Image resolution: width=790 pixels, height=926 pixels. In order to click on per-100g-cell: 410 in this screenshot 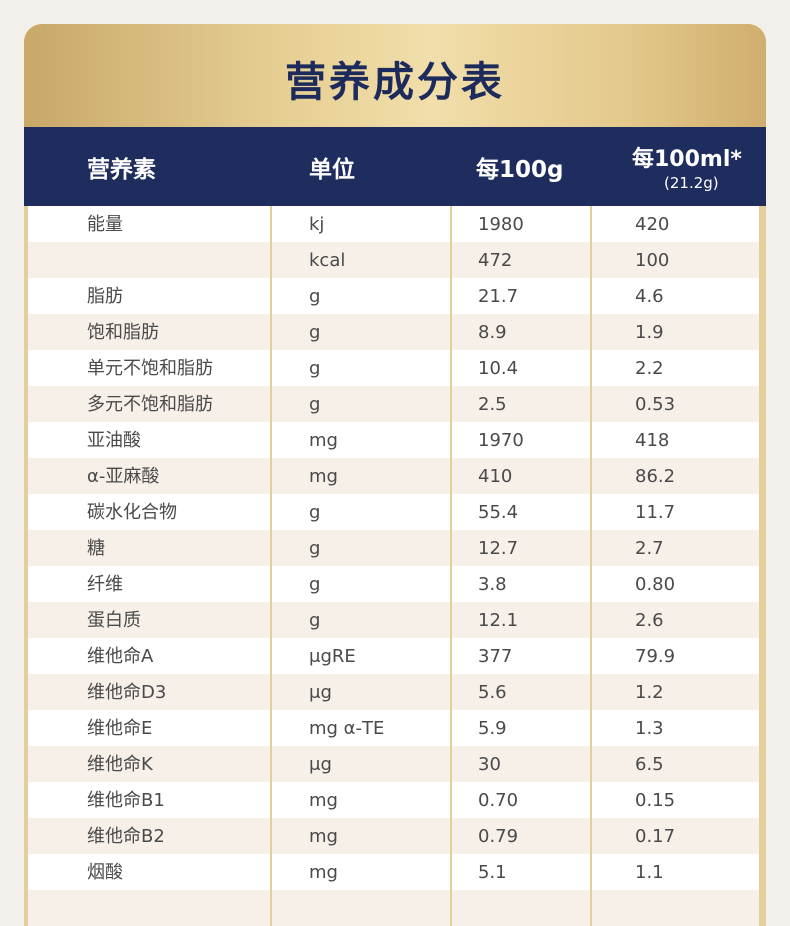, I will do `click(495, 476)`.